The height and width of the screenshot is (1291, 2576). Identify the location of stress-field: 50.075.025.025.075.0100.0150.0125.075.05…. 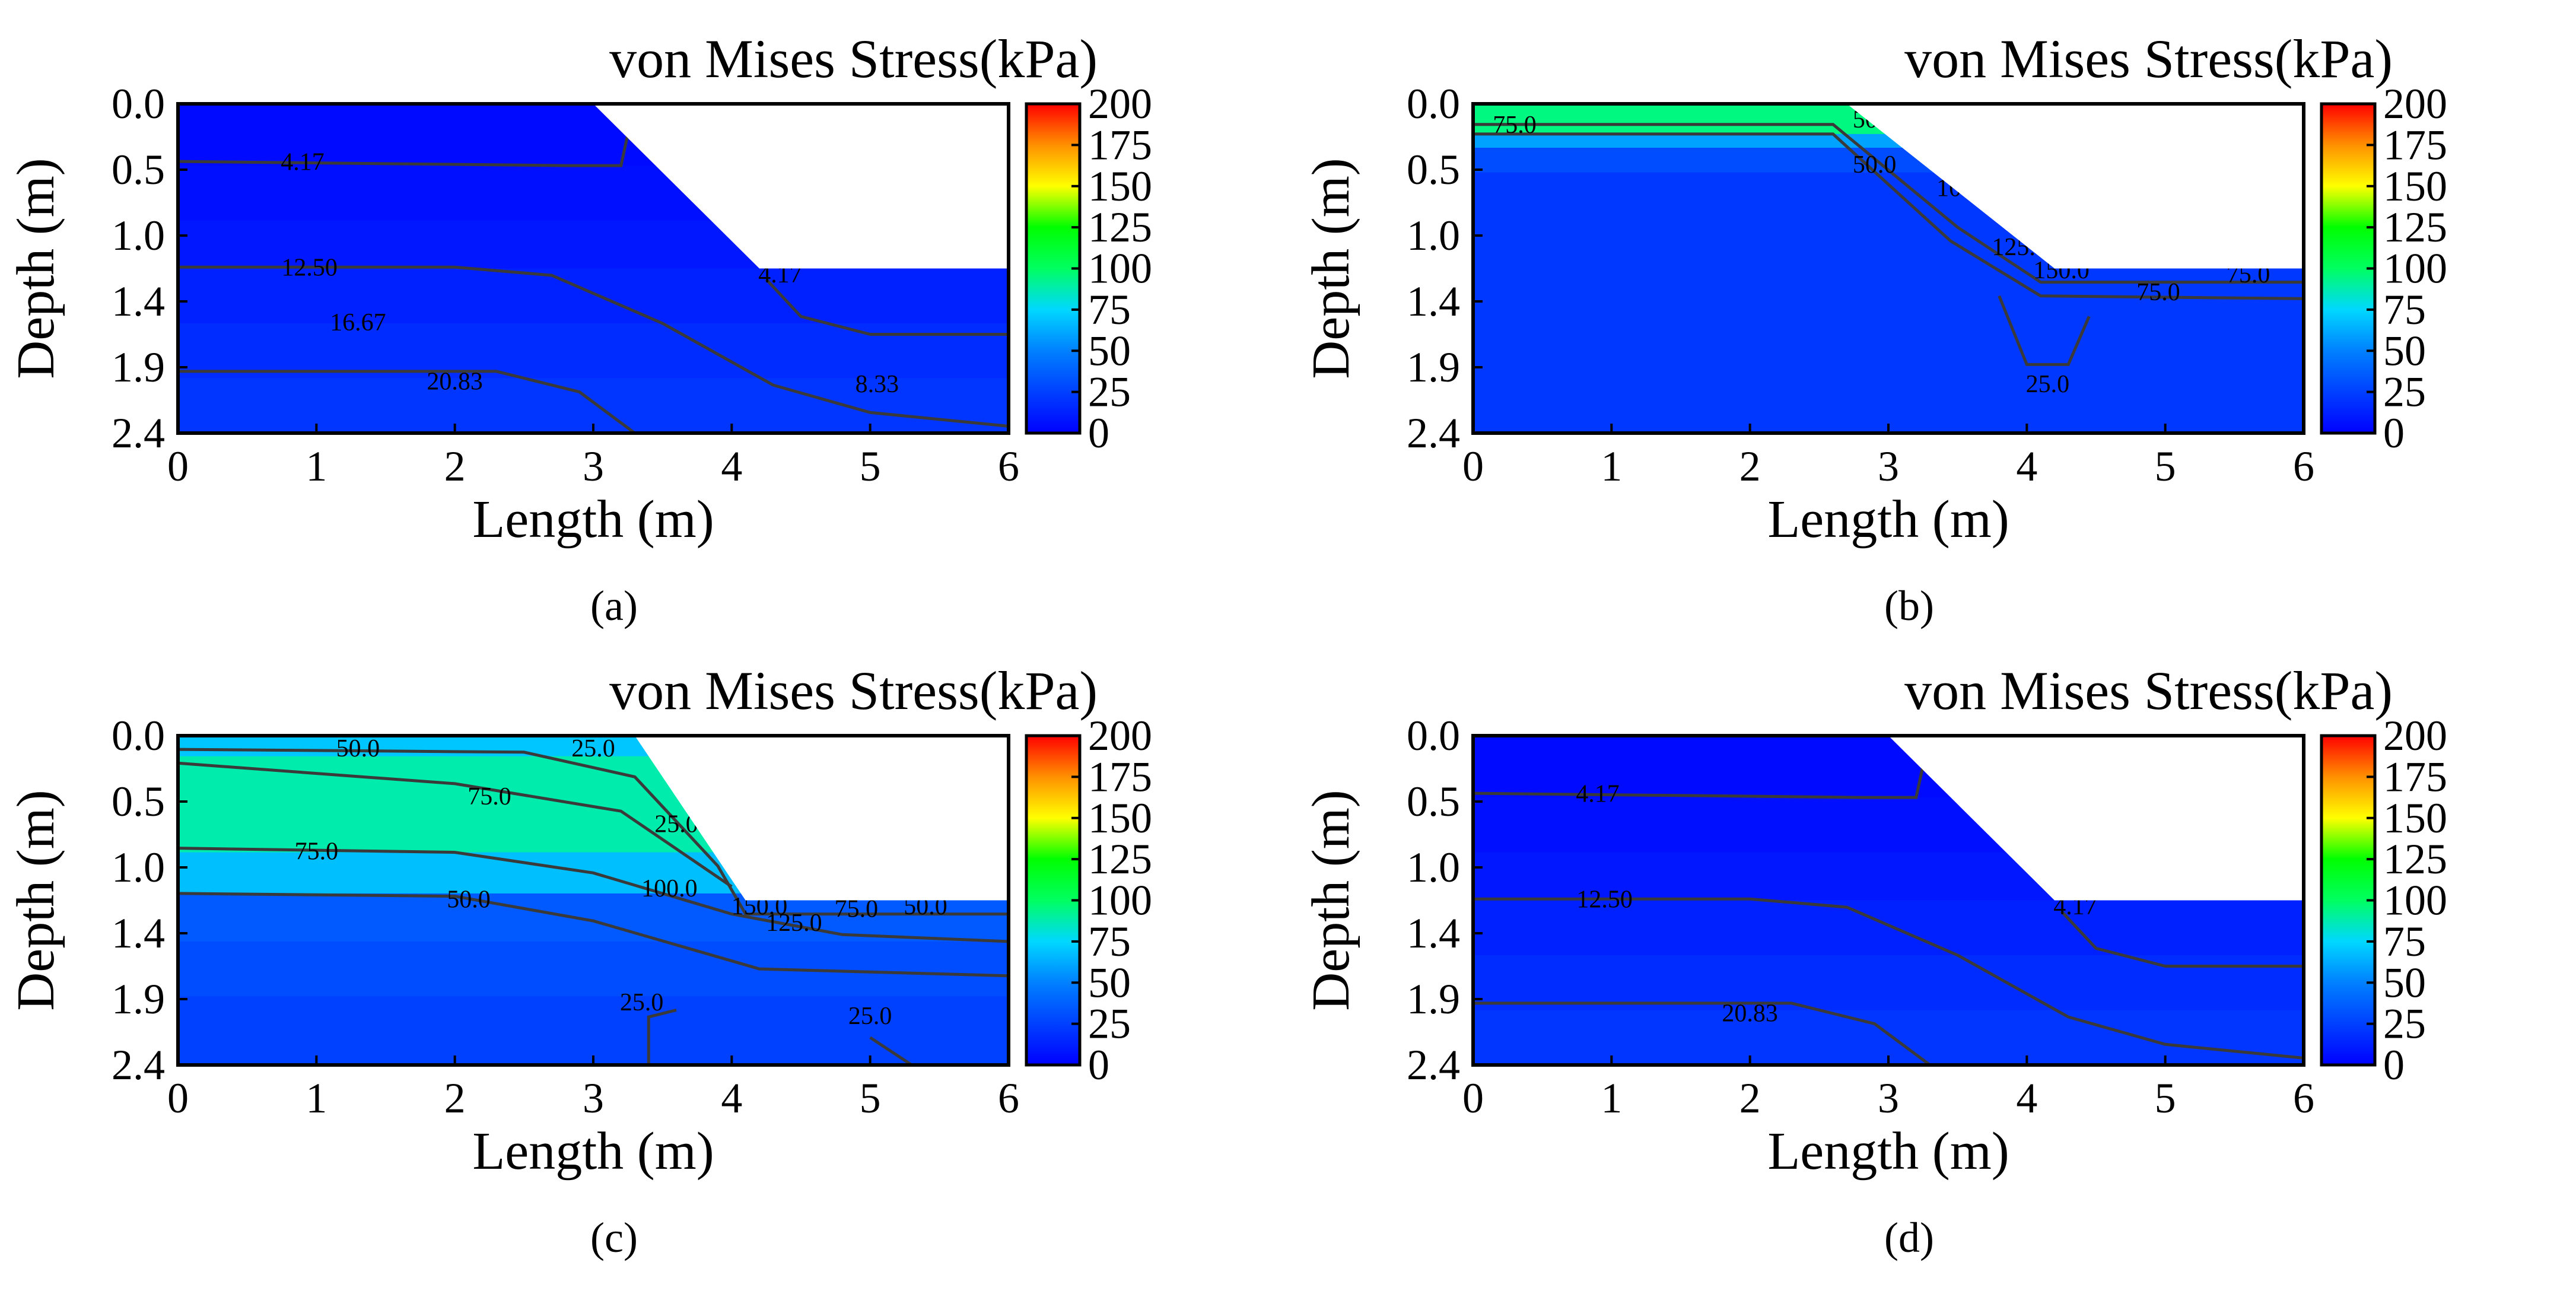
(593, 900).